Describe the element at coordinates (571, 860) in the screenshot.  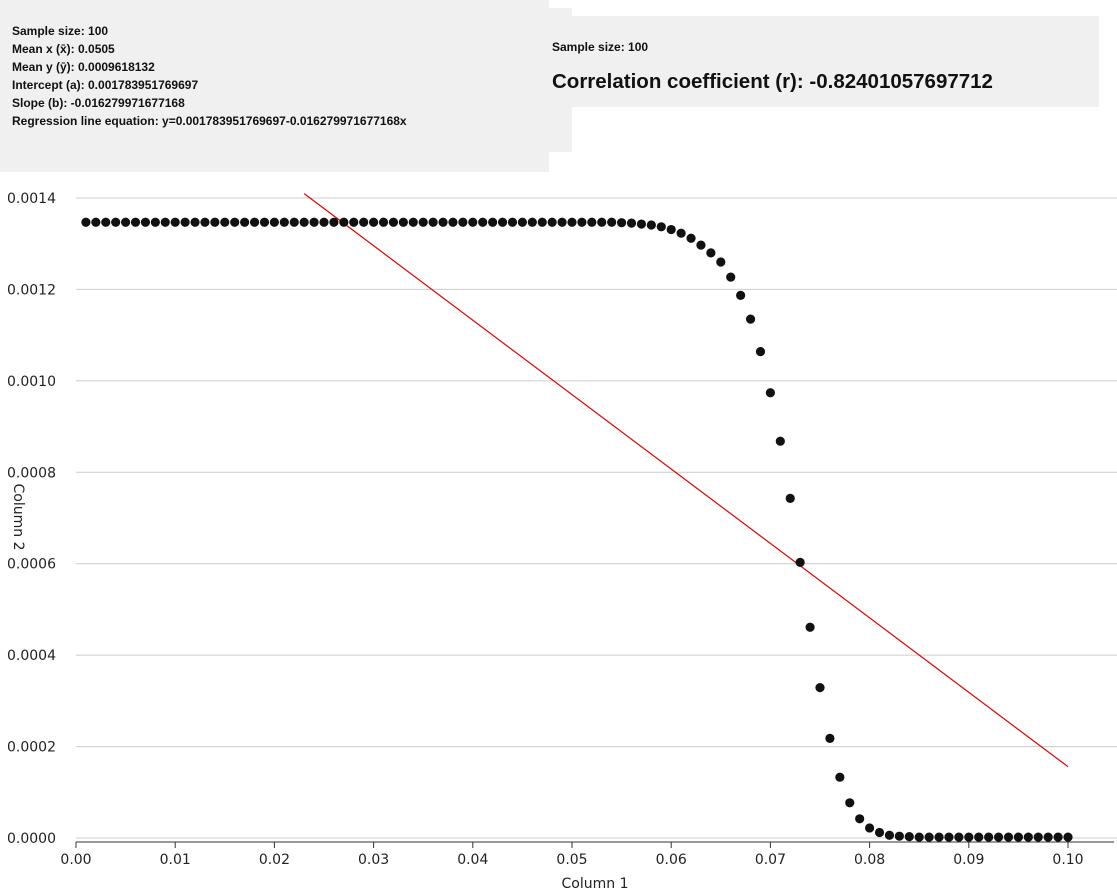
I see `x-tick-label: 0.05` at that location.